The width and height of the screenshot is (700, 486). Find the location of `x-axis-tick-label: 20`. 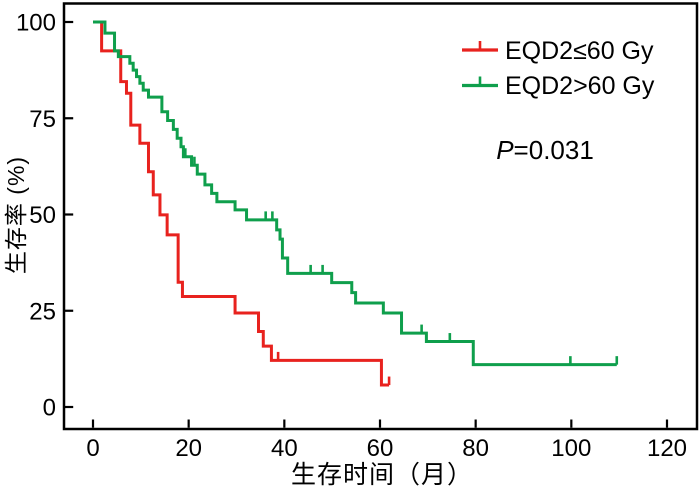

x-axis-tick-label: 20 is located at coordinates (188, 448).